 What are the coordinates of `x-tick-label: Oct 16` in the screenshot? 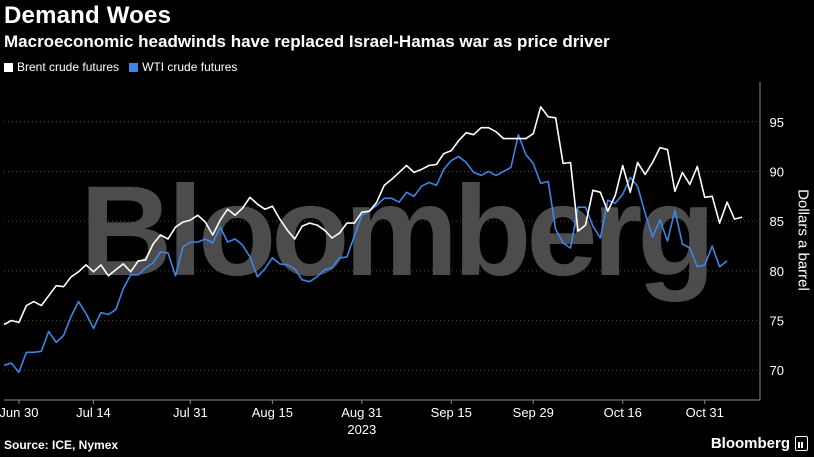 It's located at (623, 412).